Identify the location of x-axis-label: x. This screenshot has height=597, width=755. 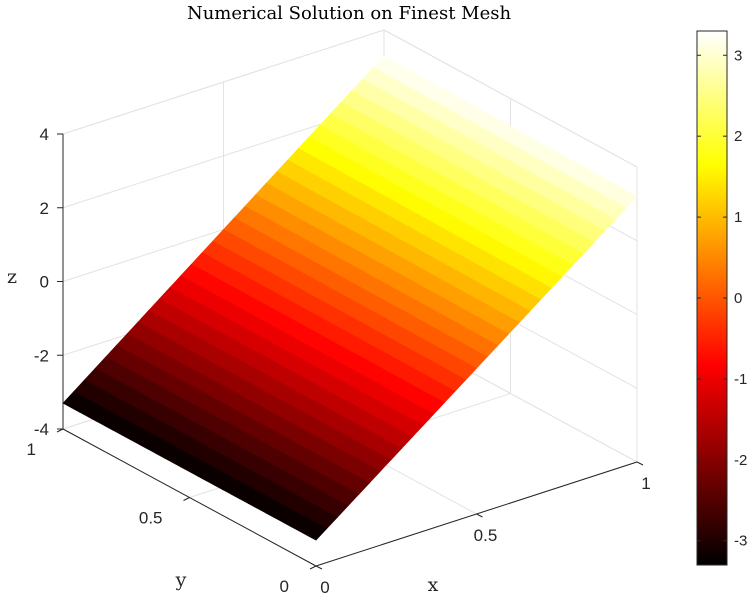
(433, 585).